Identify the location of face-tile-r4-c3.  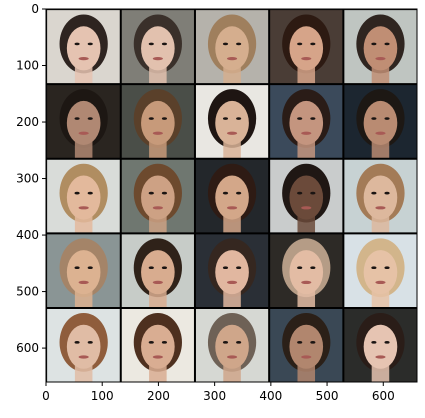
(306, 345).